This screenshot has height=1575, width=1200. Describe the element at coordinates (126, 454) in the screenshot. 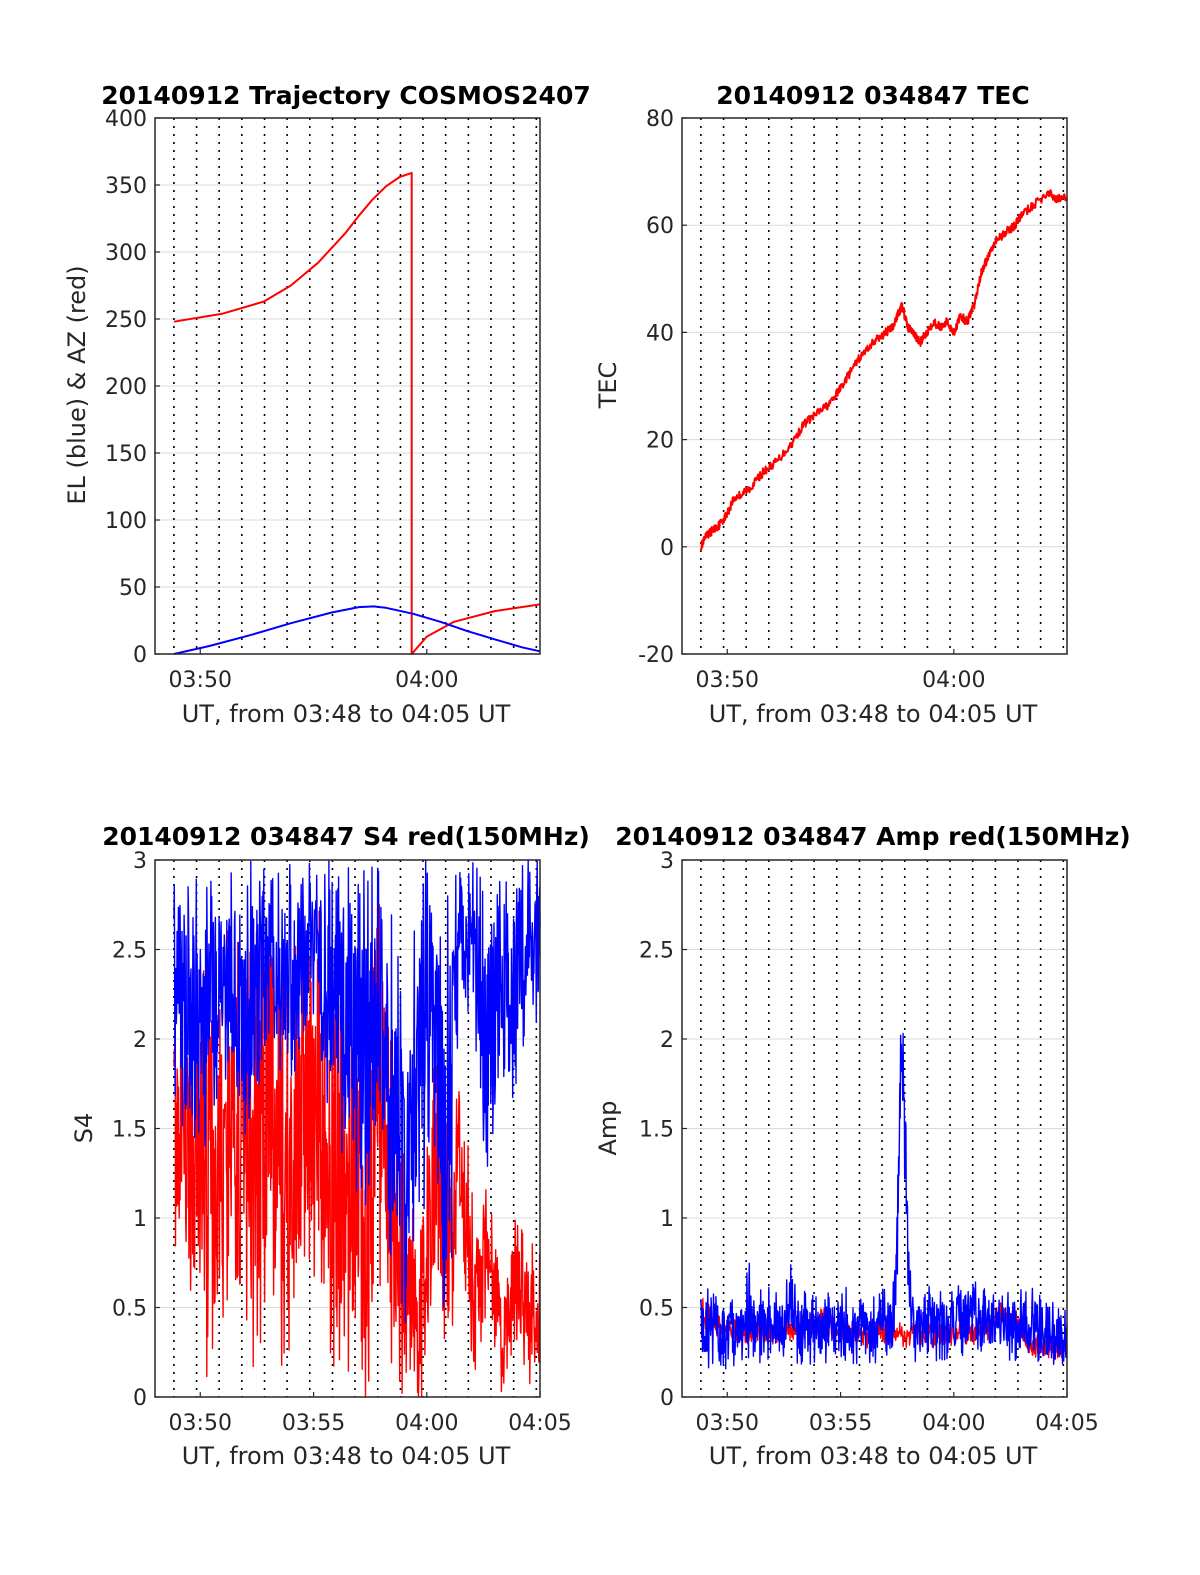

I see `ytick-label-3: 150` at that location.